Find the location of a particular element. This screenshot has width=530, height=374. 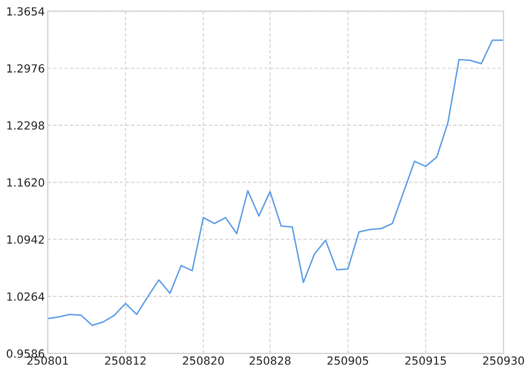

y-tick-label: 1.1620 is located at coordinates (25, 182).